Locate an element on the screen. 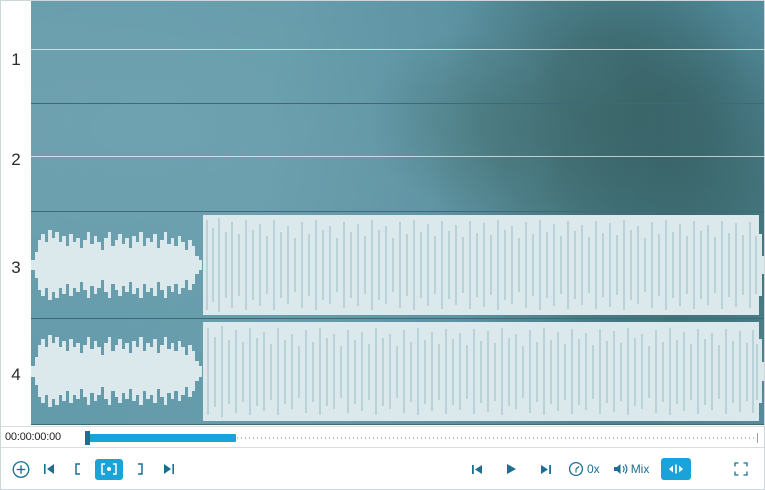 This screenshot has height=490, width=765. skip-forward-icon is located at coordinates (545, 469).